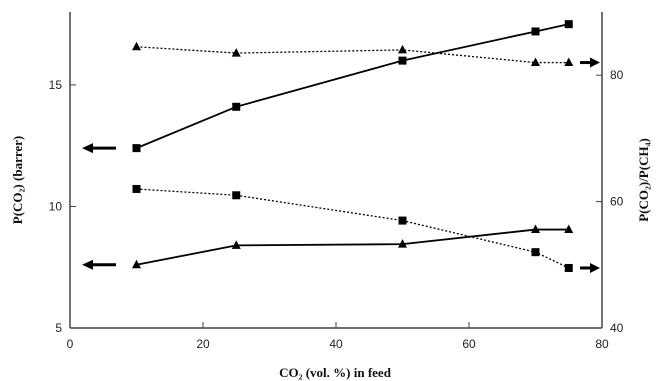 The height and width of the screenshot is (381, 662). Describe the element at coordinates (617, 202) in the screenshot. I see `y-right-tick-label: 60` at that location.